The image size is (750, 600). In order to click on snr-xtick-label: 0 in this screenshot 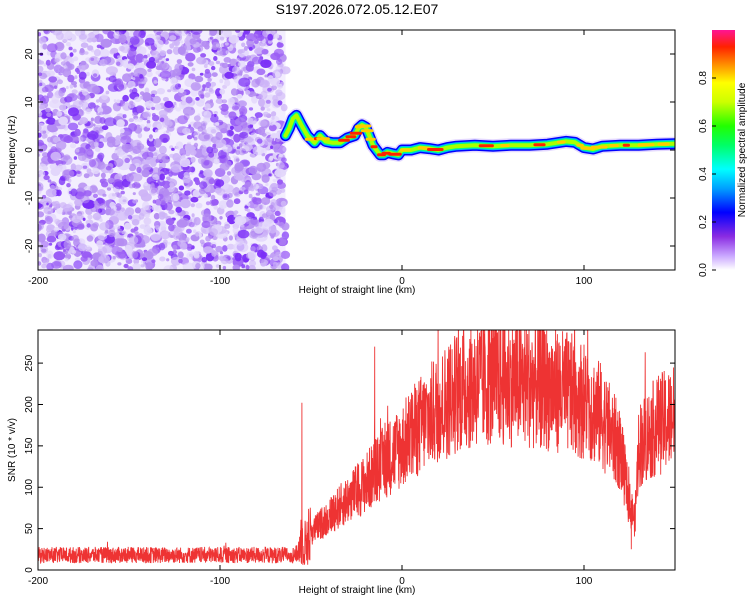, I will do `click(402, 581)`.